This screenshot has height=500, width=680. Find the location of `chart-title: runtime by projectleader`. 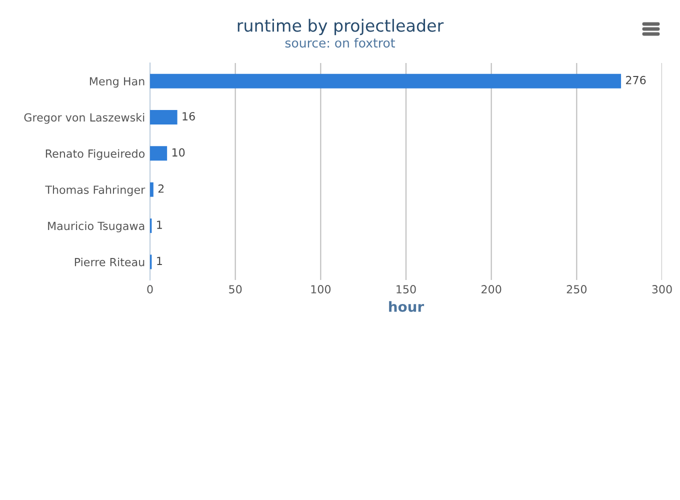

chart-title: runtime by projectleader is located at coordinates (341, 27).